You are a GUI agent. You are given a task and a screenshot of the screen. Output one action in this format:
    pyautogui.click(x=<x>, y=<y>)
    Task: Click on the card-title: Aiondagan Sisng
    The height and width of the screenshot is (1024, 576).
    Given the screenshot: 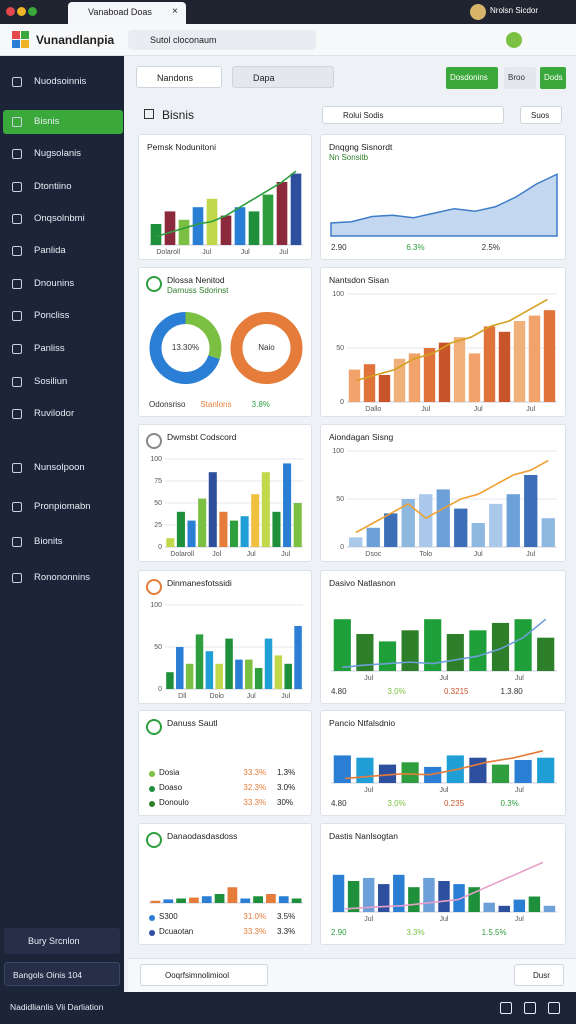 What is the action you would take?
    pyautogui.click(x=361, y=437)
    